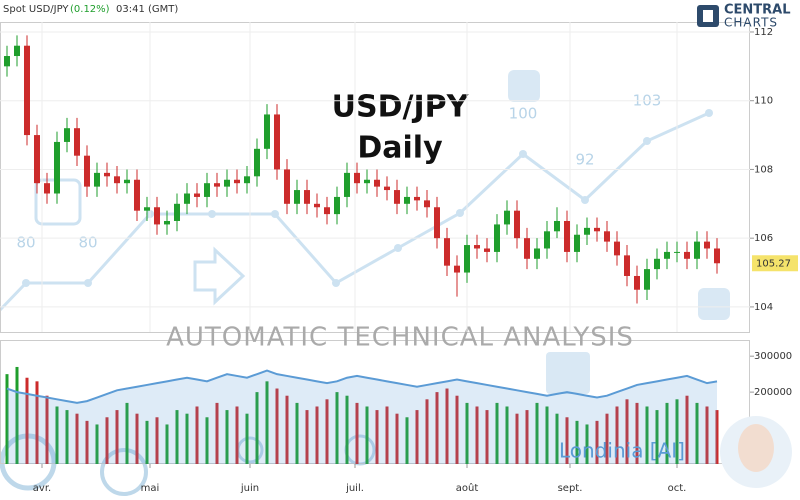 The height and width of the screenshot is (500, 800). I want to click on chart-title: USD/JPY, so click(401, 107).